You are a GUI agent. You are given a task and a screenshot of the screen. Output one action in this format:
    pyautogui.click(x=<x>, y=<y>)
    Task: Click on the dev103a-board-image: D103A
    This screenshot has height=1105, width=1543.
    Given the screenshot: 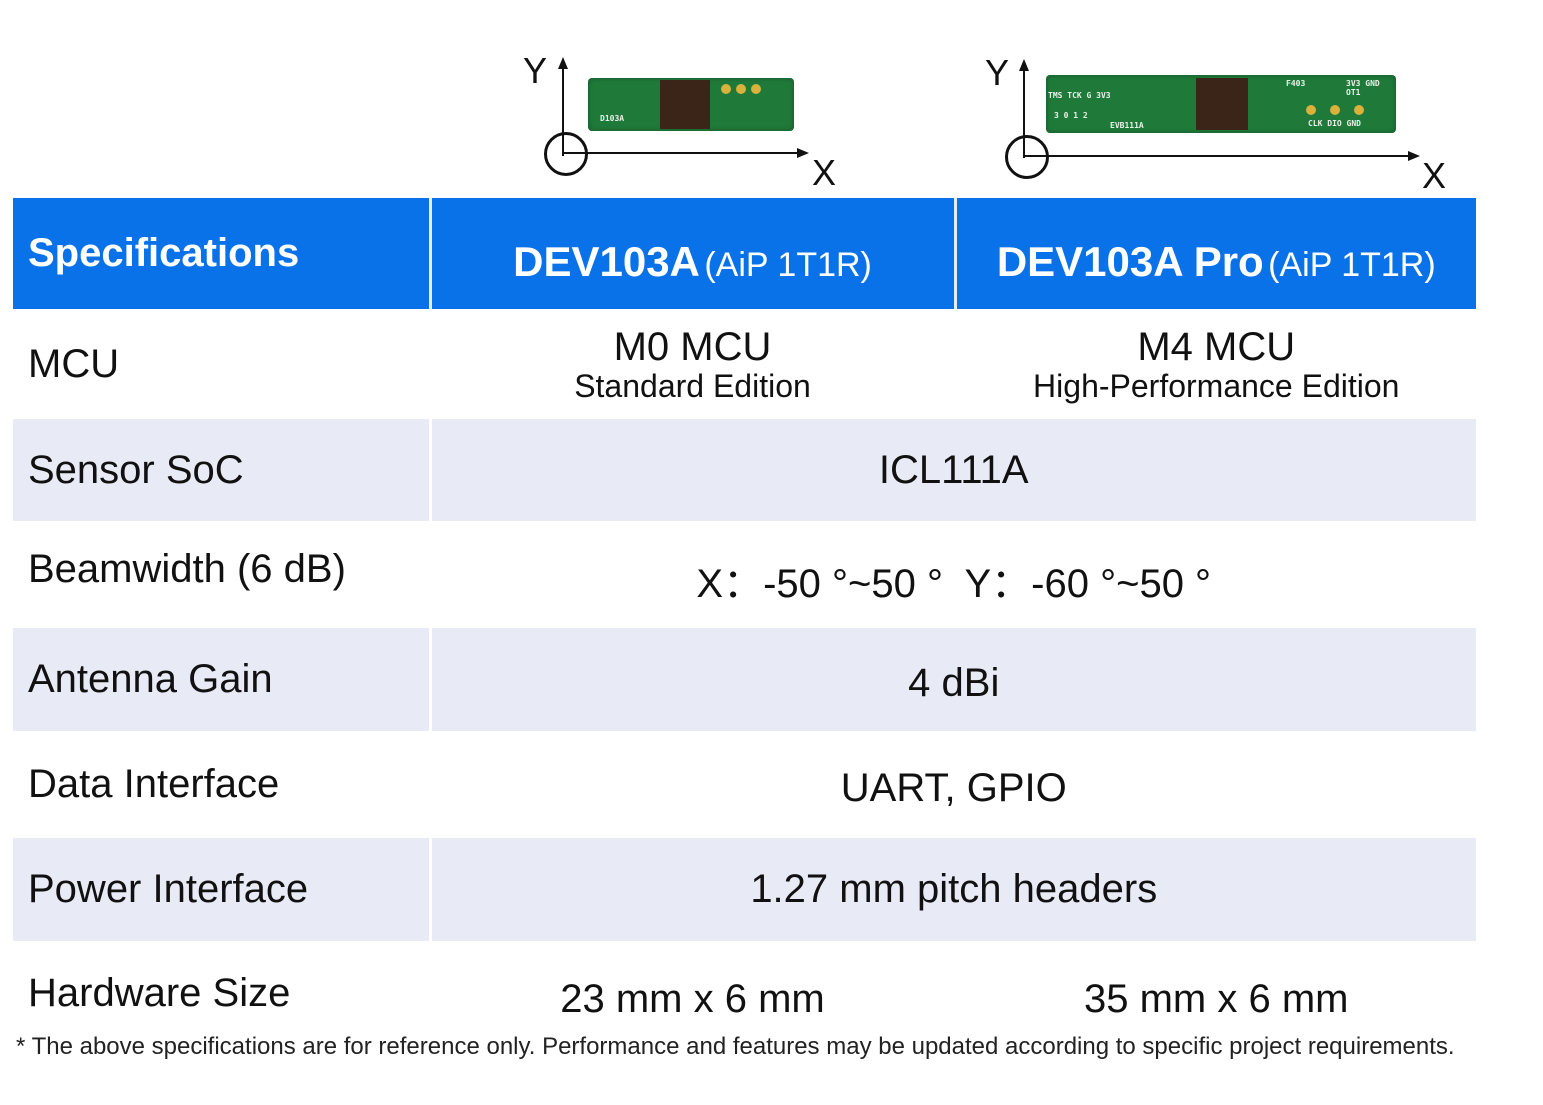 What is the action you would take?
    pyautogui.click(x=691, y=104)
    